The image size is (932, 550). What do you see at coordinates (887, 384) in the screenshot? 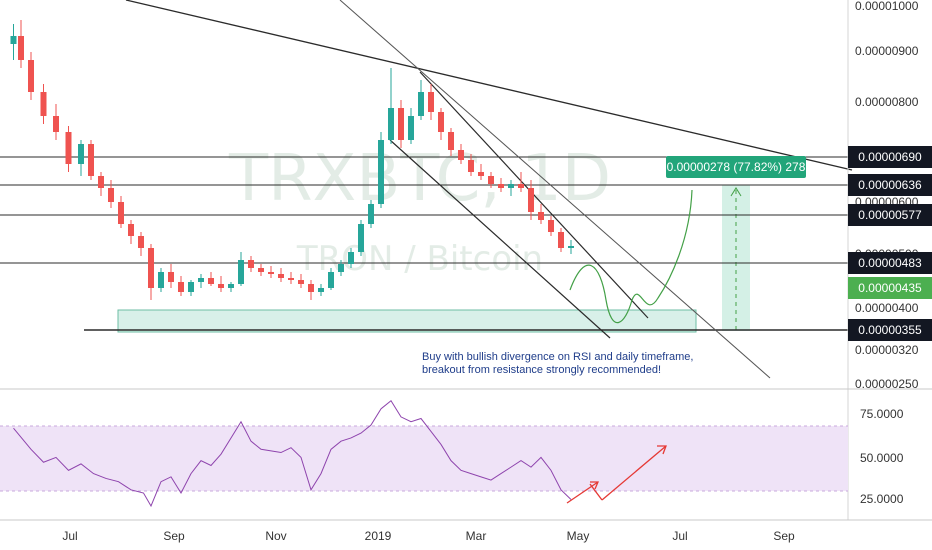
I see `y-tick-250: 0.00000250` at bounding box center [887, 384].